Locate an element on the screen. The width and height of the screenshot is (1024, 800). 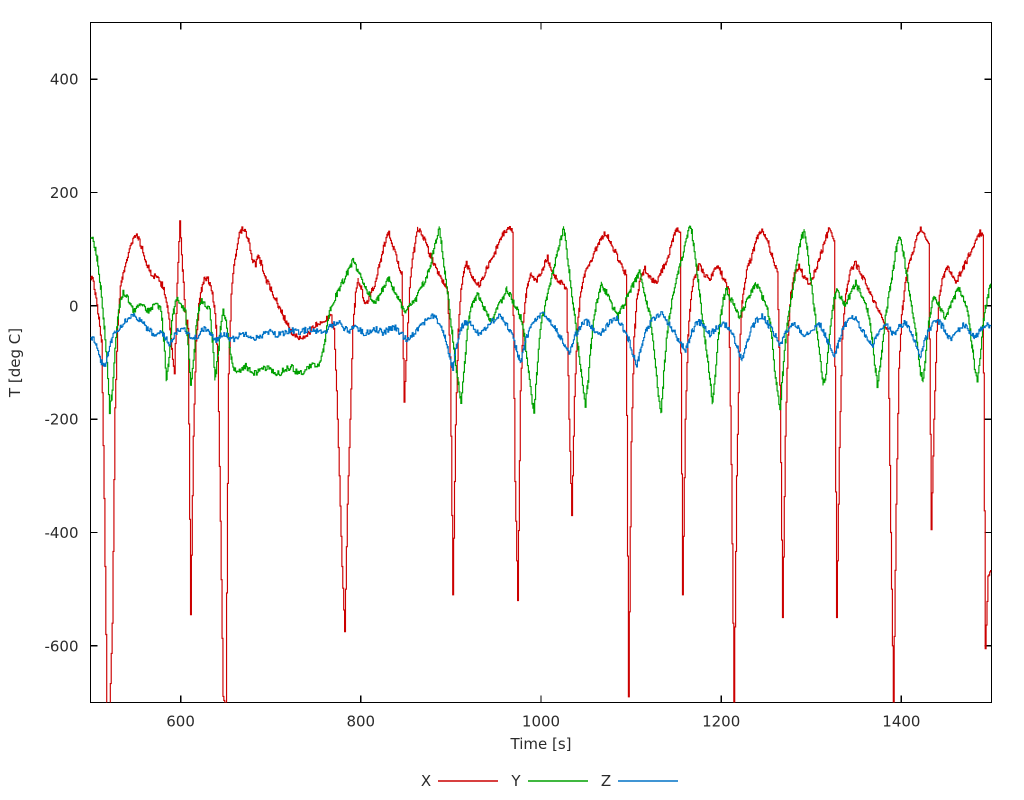
x-tick-label: 1000 is located at coordinates (541, 722).